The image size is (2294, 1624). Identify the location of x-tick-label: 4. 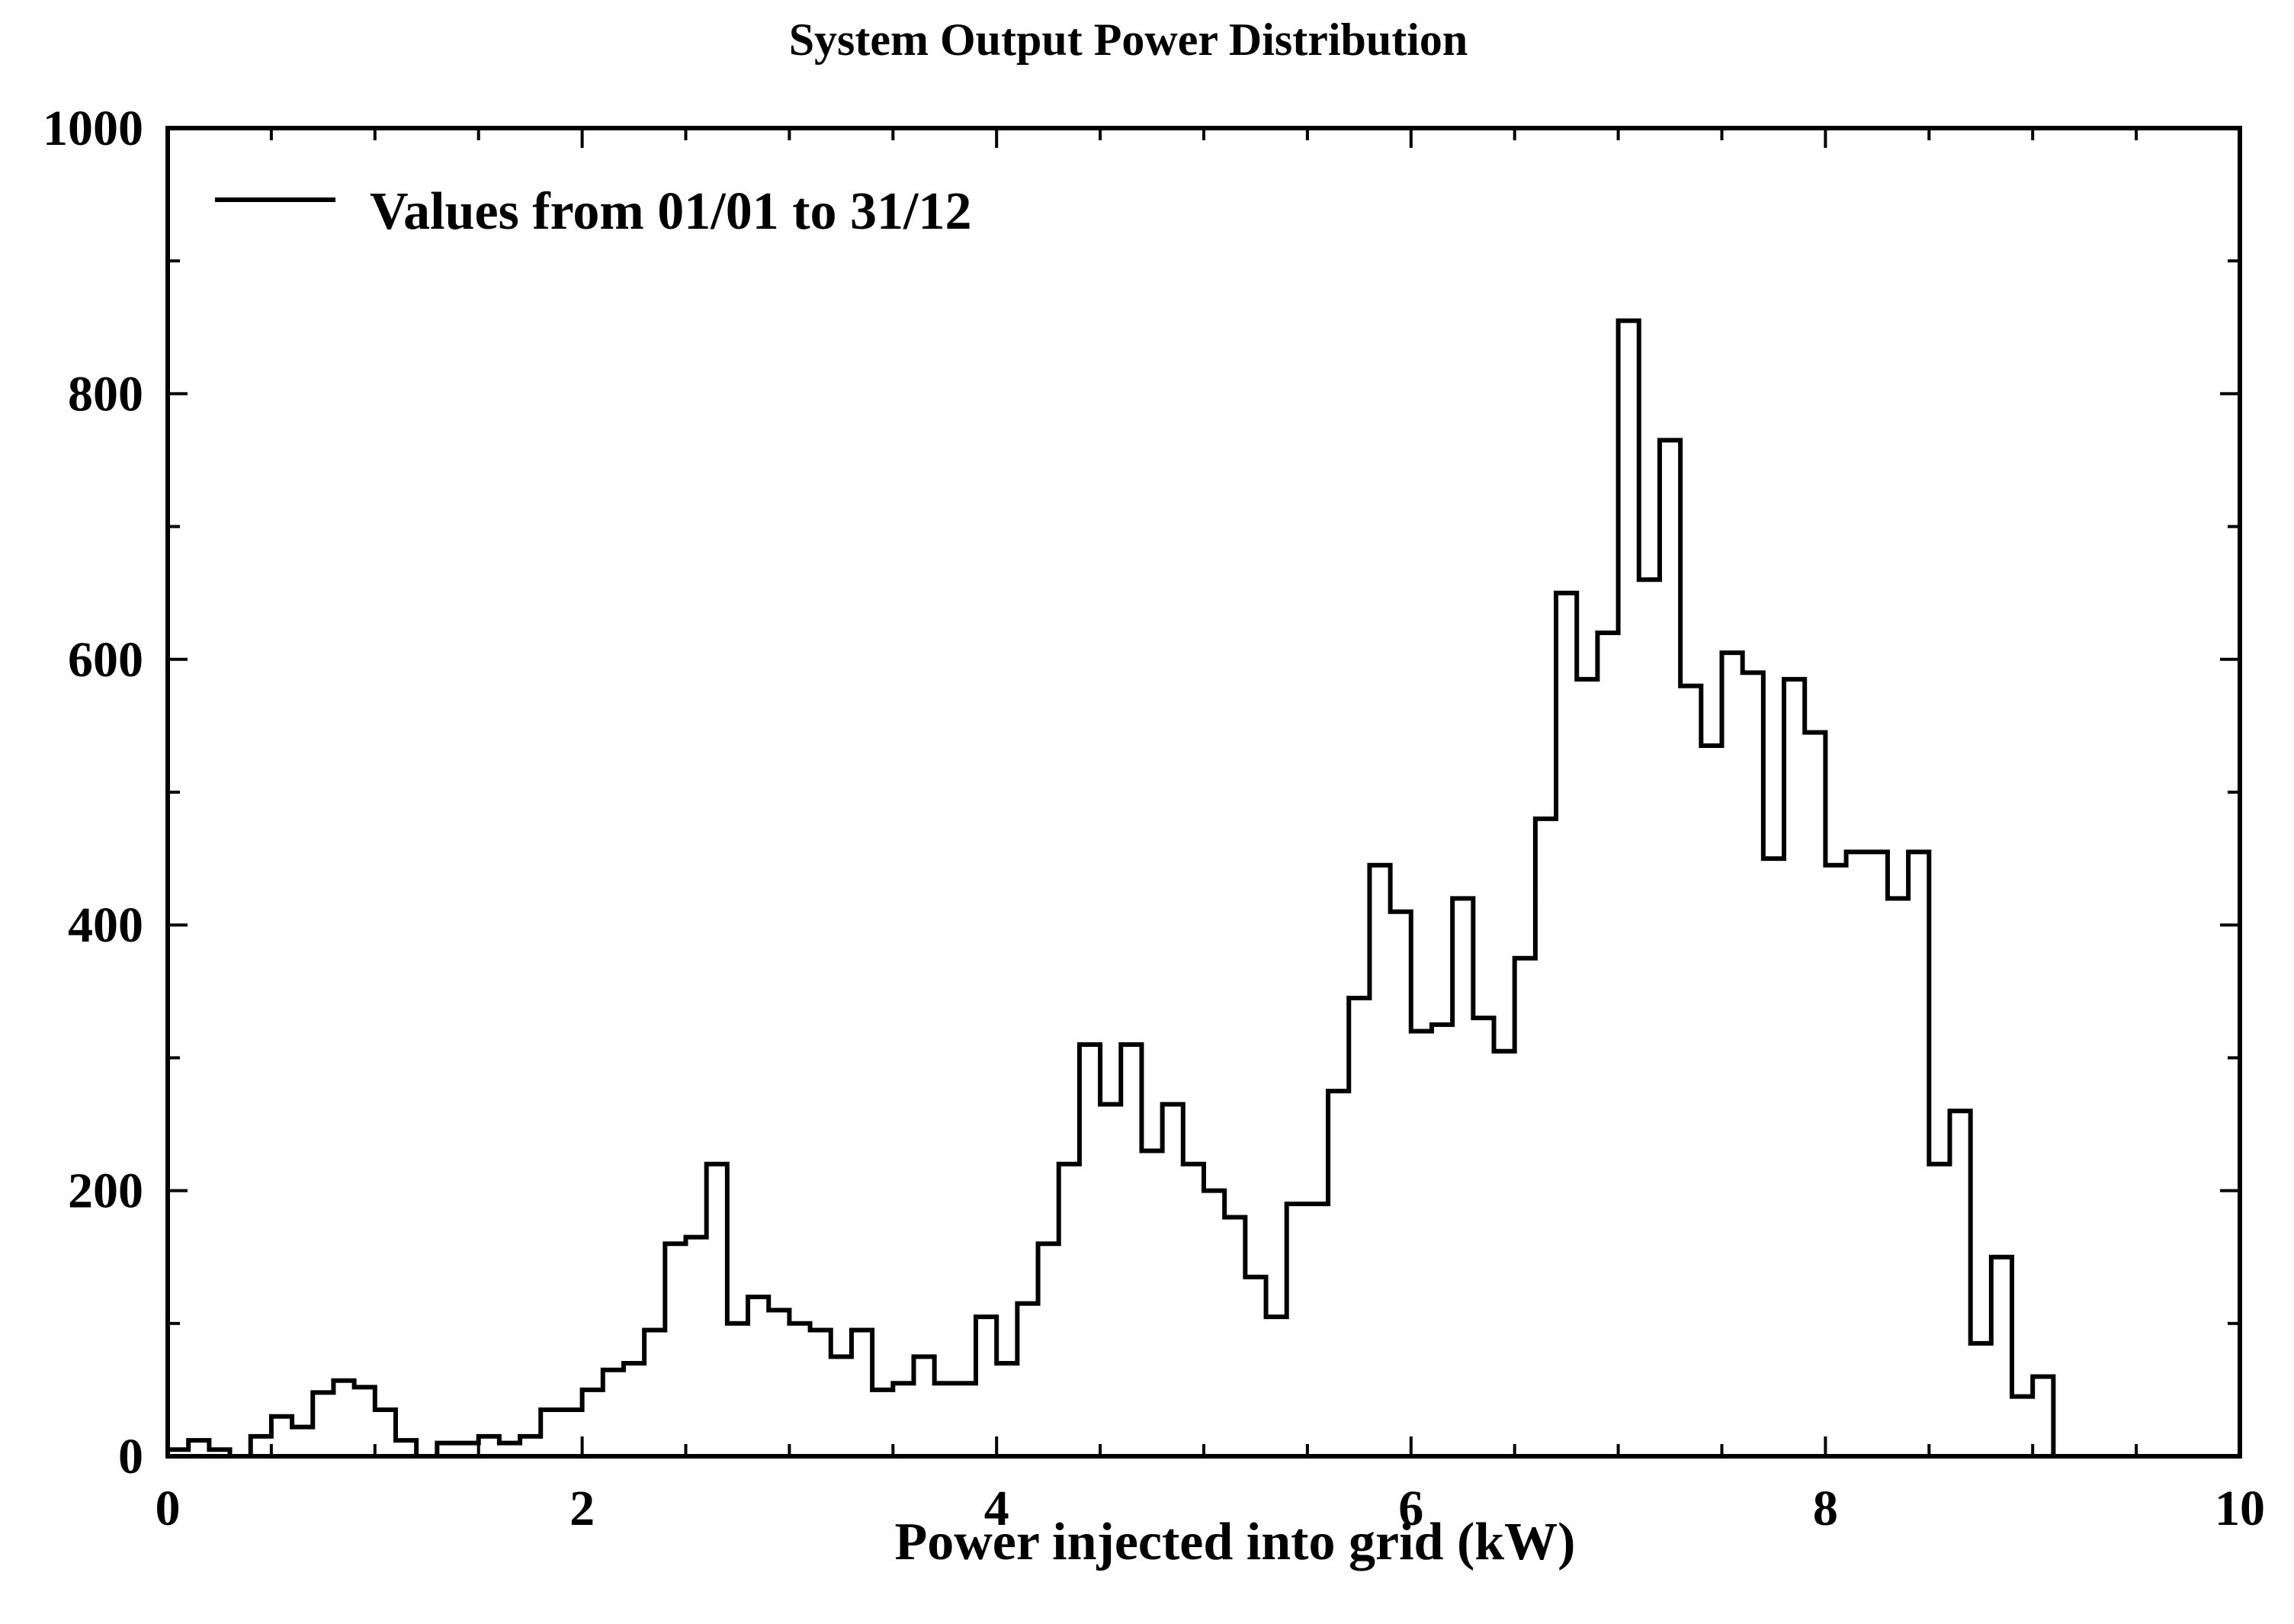
(996, 1508).